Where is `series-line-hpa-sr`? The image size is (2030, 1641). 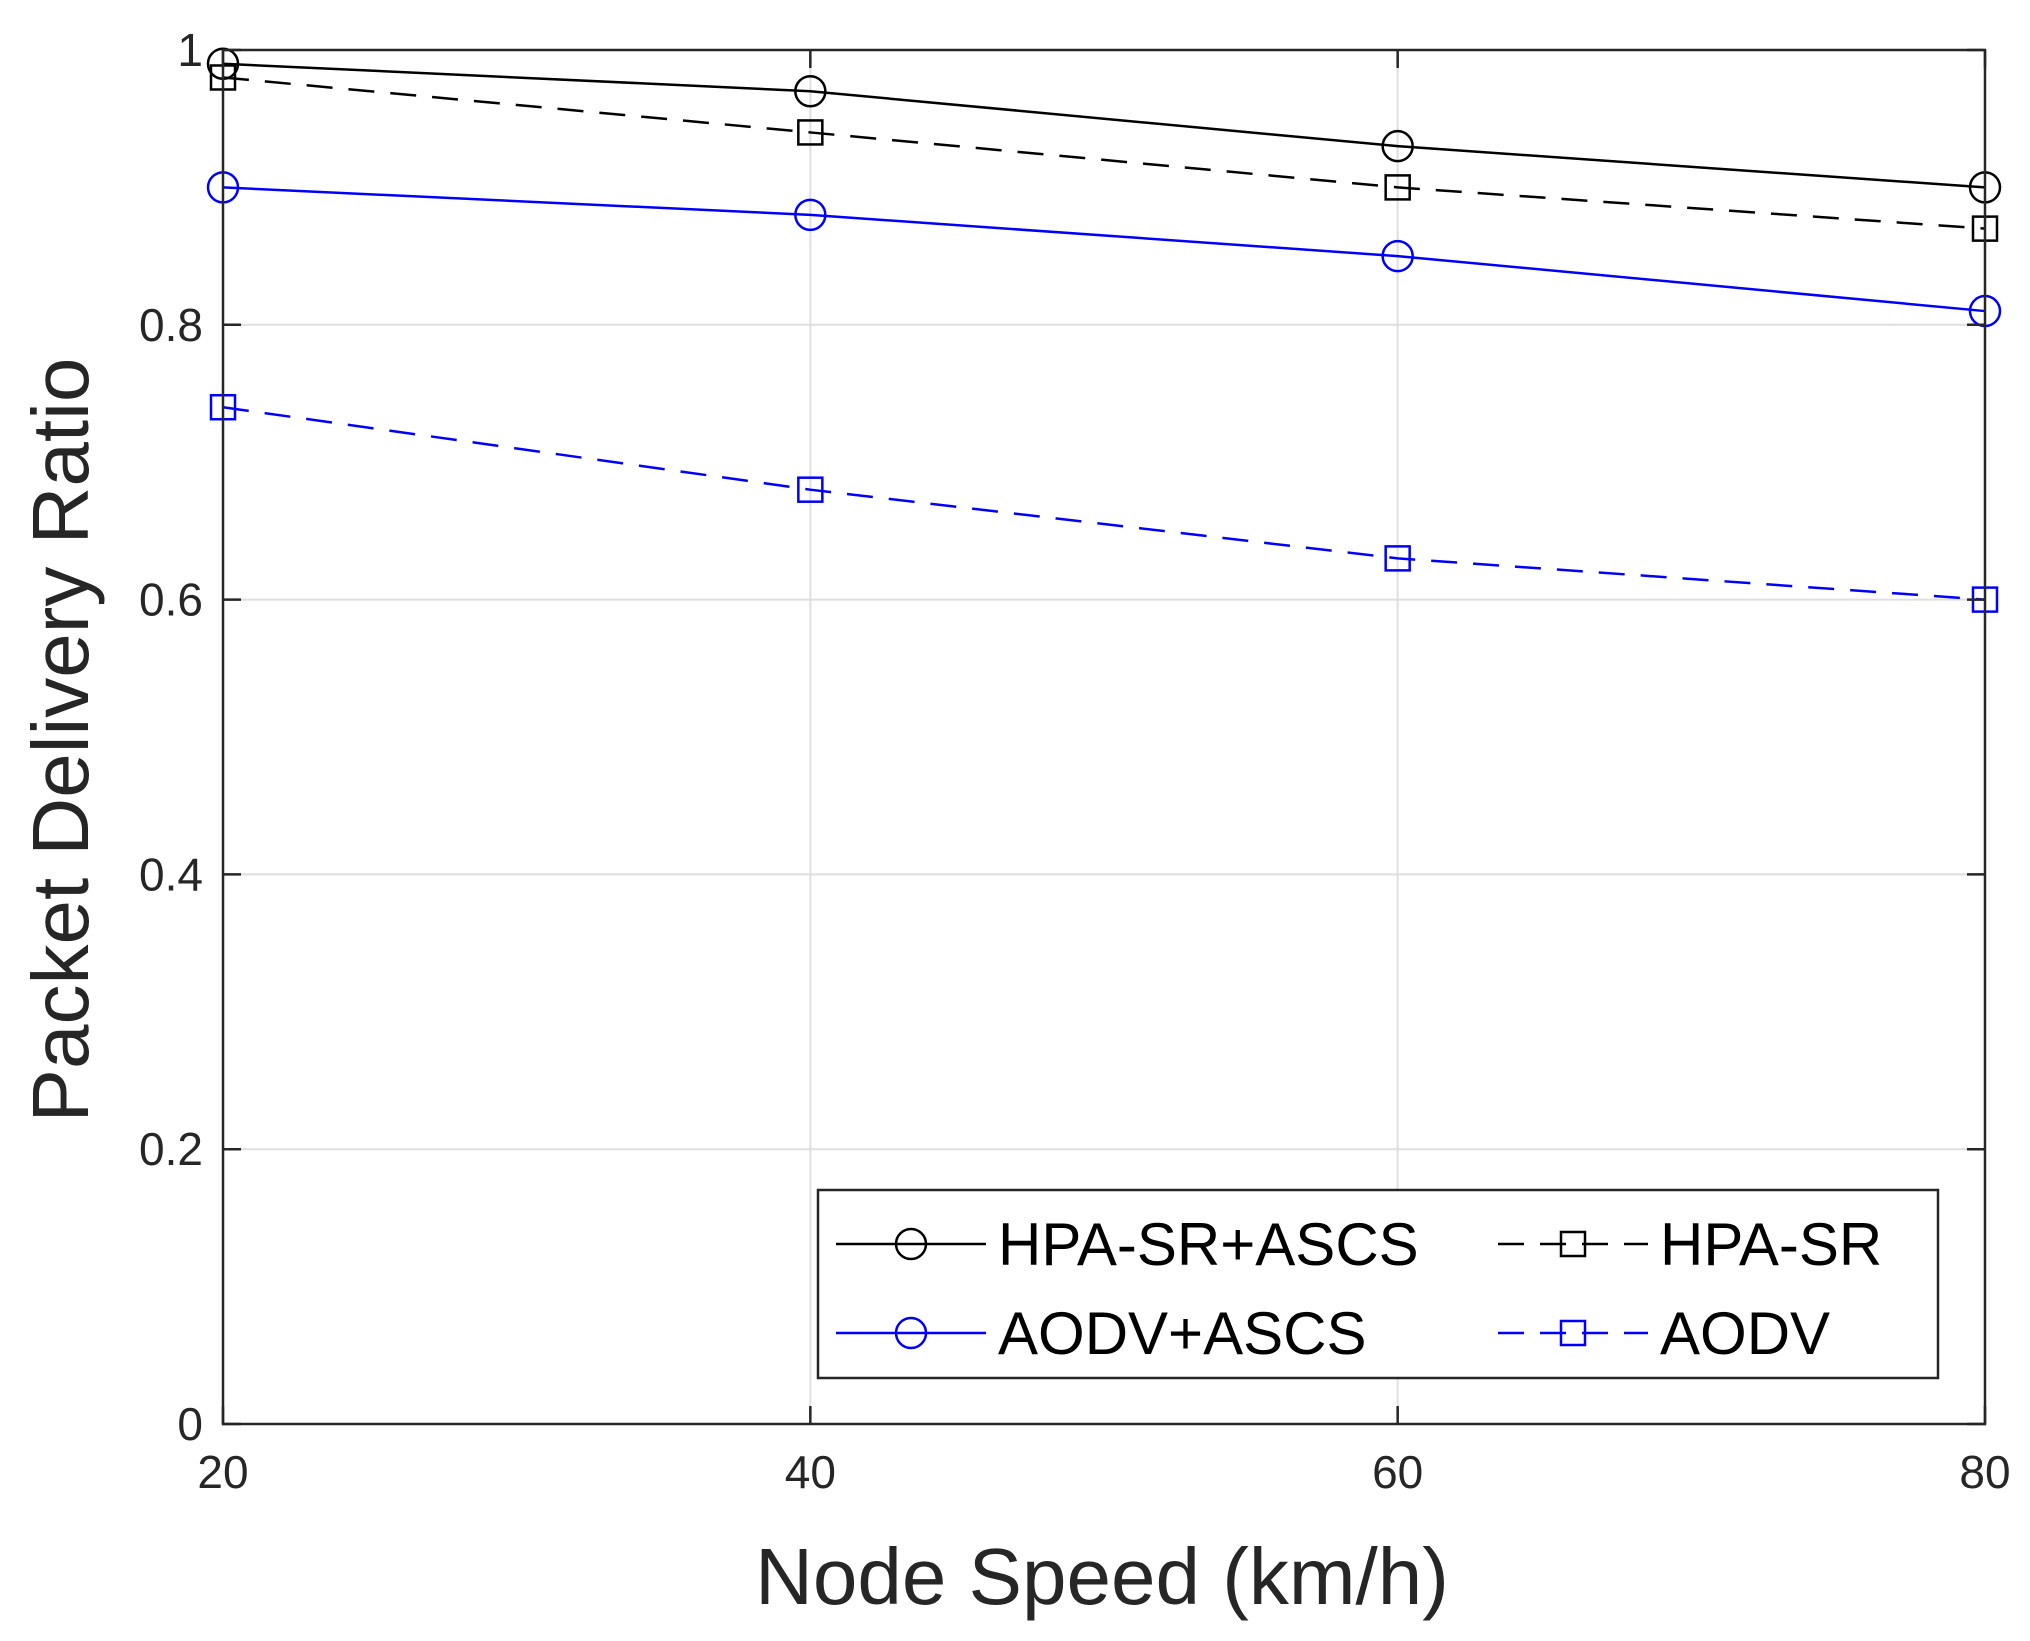 series-line-hpa-sr is located at coordinates (1104, 153).